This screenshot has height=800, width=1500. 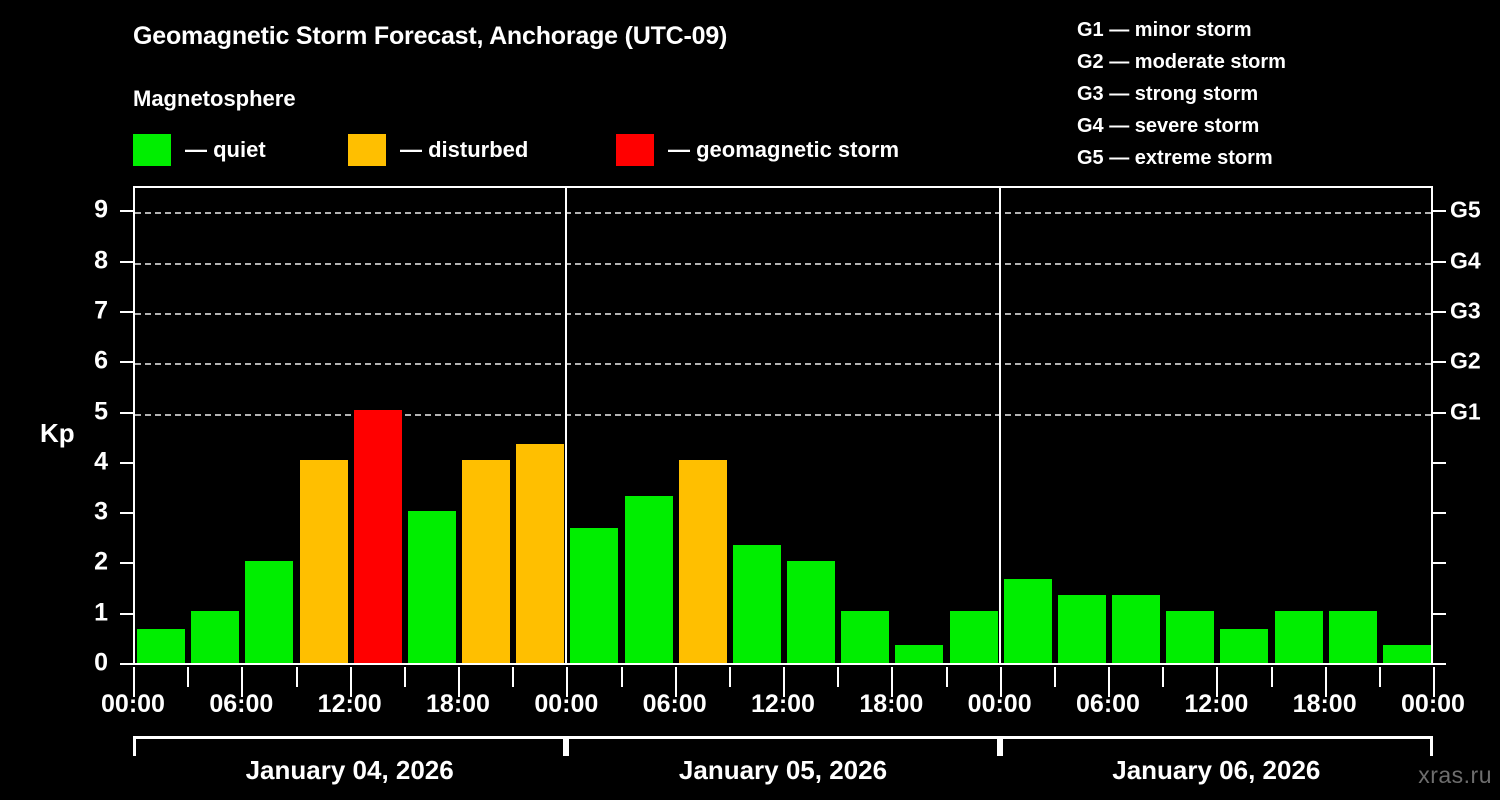 What do you see at coordinates (101, 561) in the screenshot?
I see `y-tick-label-2: 2` at bounding box center [101, 561].